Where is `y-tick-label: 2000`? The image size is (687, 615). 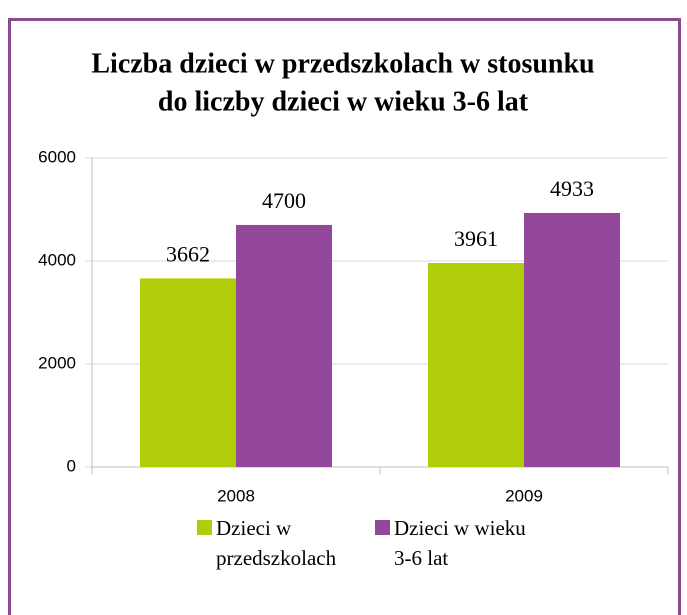
y-tick-label: 2000 is located at coordinates (57, 362).